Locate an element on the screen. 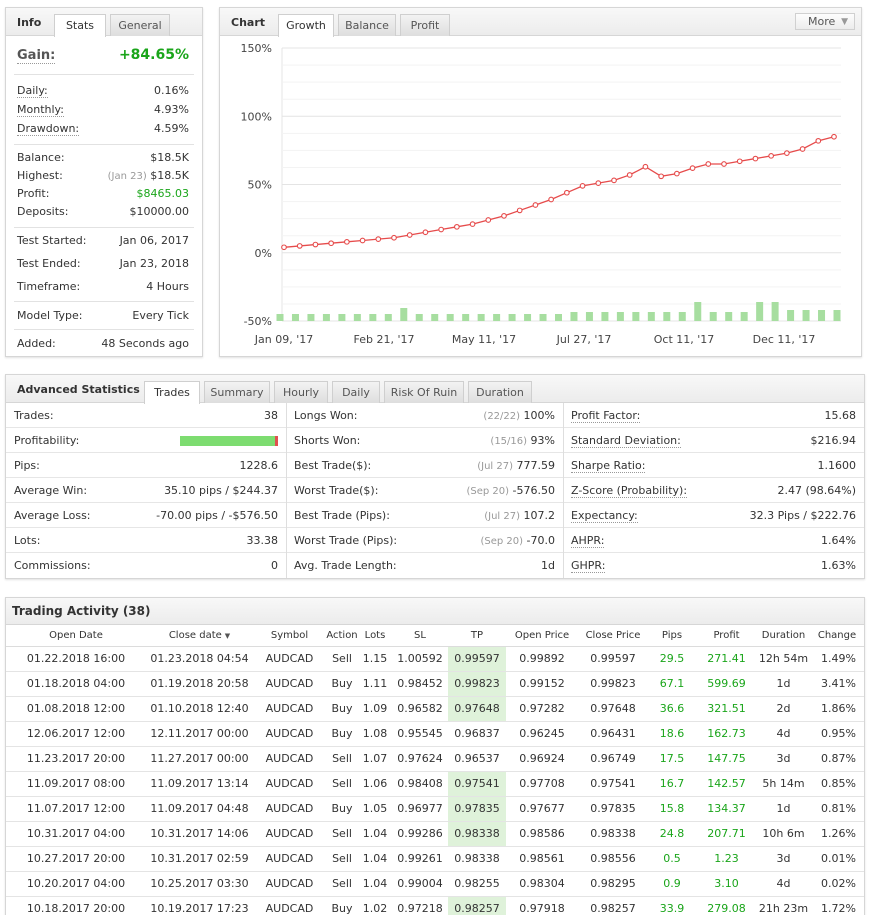 The height and width of the screenshot is (915, 870). table-cell: 0.98338 is located at coordinates (477, 834).